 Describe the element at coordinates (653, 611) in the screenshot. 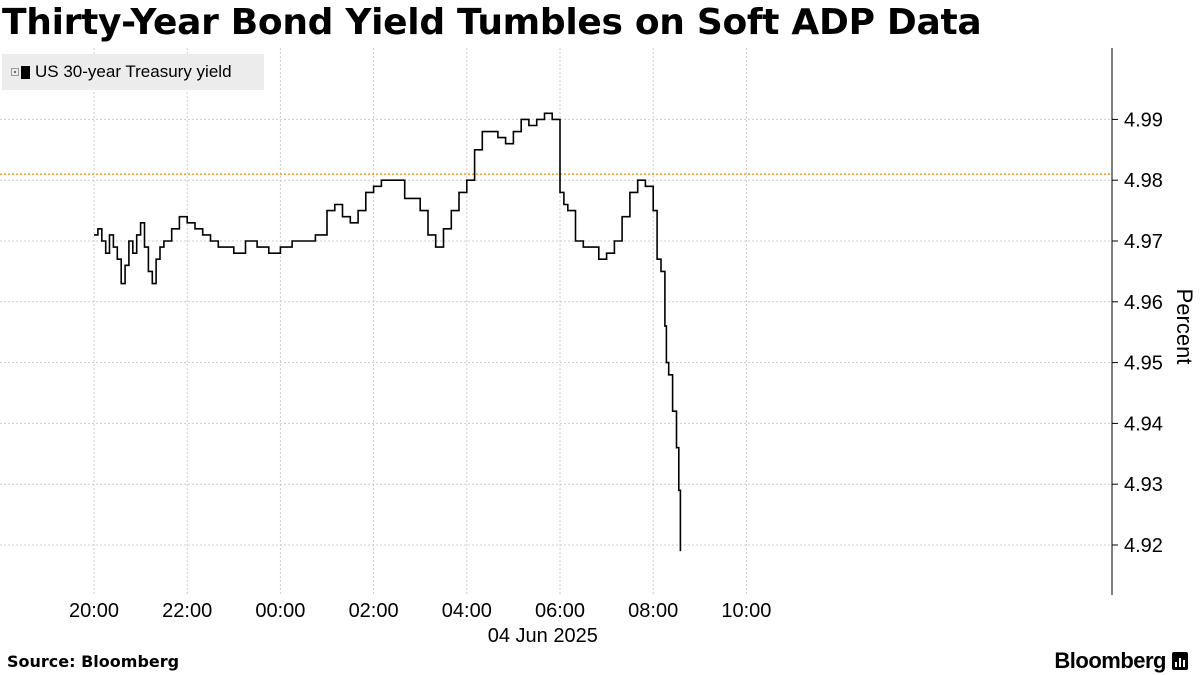

I see `x-tick-label: 08:00` at that location.